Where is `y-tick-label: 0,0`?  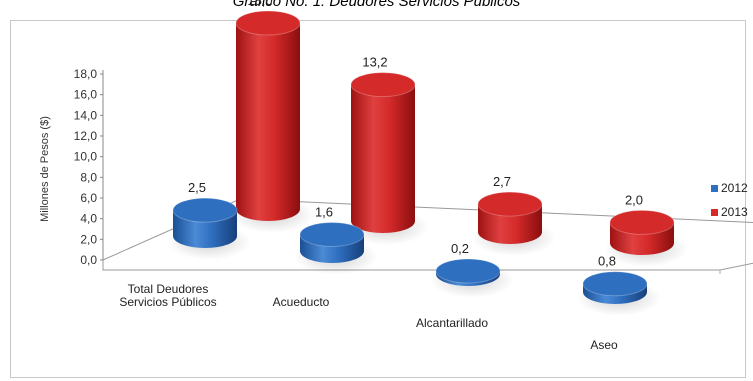 y-tick-label: 0,0 is located at coordinates (88, 260).